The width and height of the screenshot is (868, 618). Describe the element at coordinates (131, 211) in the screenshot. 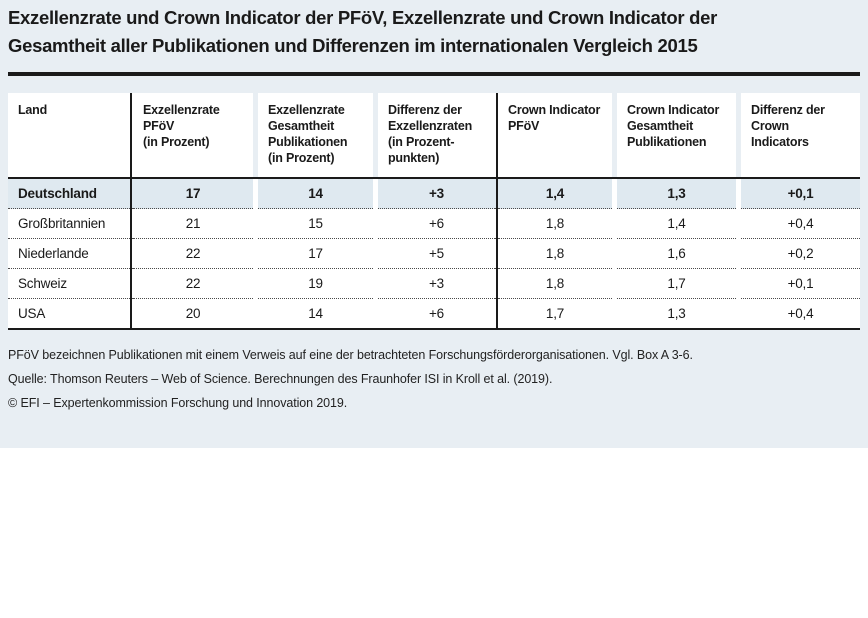

I see `vertical-divider-line-left` at that location.